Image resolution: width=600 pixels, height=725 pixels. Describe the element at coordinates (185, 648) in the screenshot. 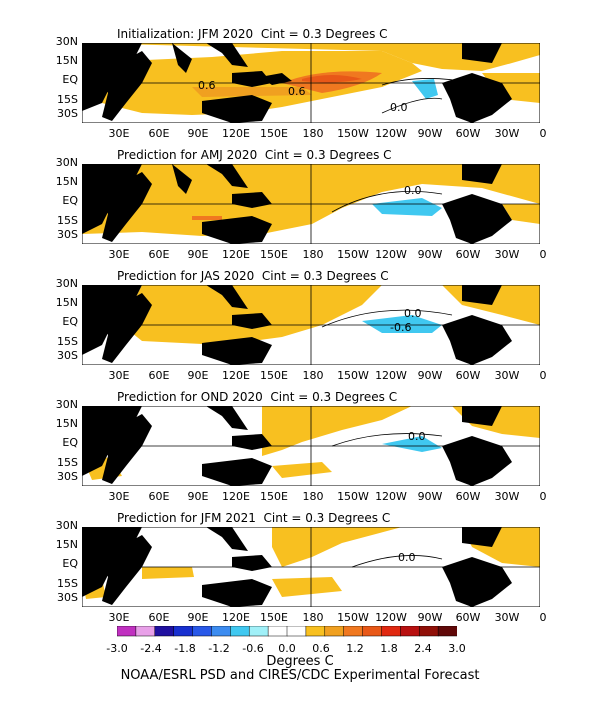

I see `colorbar-tick-label: -1.8` at that location.